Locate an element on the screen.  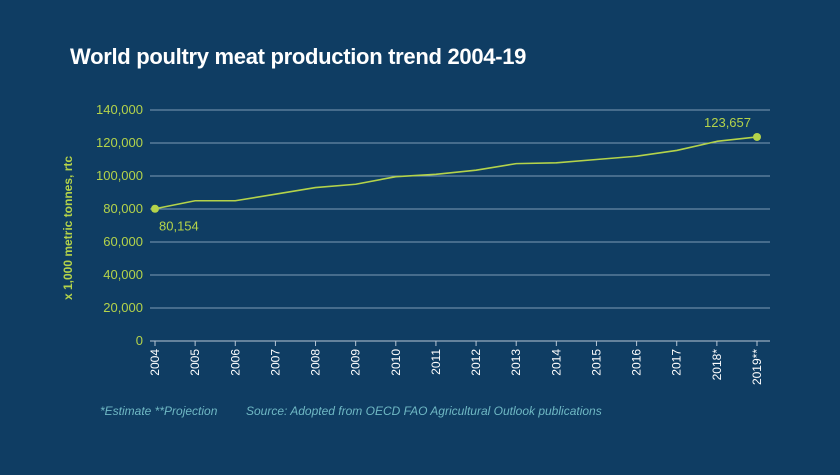
x-tick-label: 2009 is located at coordinates (356, 362).